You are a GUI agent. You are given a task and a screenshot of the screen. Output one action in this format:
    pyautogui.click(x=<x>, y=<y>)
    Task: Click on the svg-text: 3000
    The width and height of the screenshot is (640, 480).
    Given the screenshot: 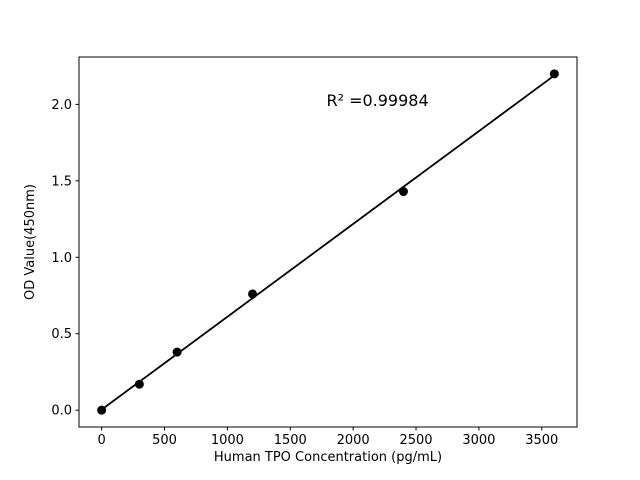 What is the action you would take?
    pyautogui.click(x=478, y=440)
    